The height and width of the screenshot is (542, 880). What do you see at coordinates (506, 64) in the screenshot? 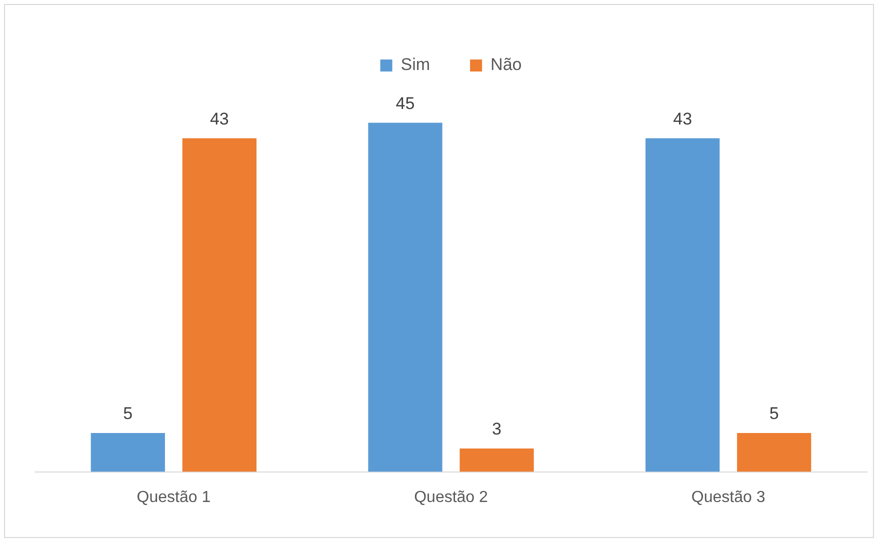
I see `legend-label: Não` at bounding box center [506, 64].